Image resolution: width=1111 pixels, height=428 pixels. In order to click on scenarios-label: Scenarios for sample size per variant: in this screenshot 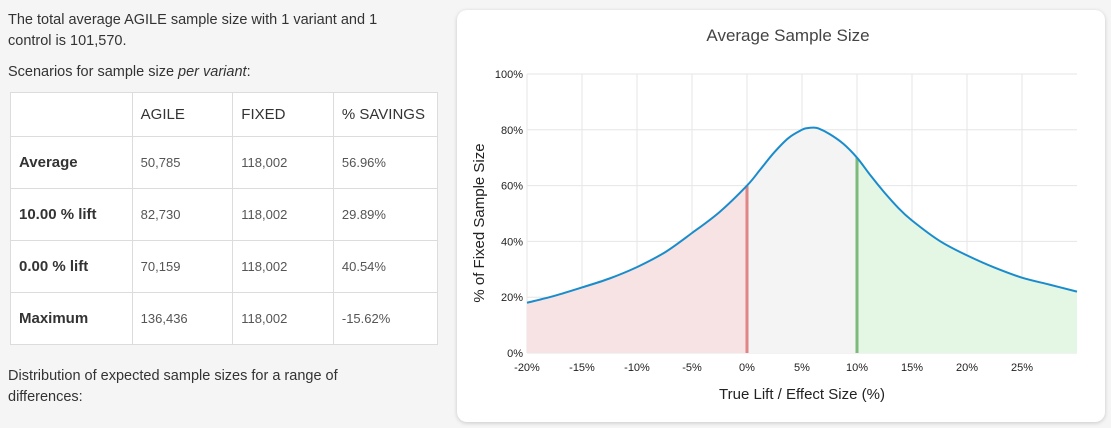, I will do `click(129, 72)`.